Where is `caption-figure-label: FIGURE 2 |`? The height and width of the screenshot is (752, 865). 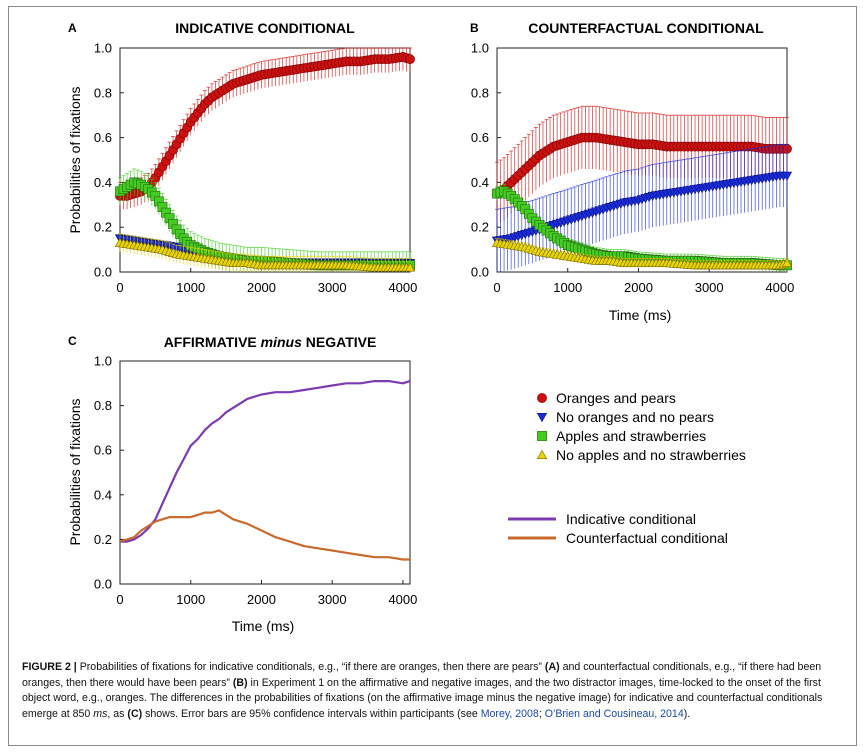
caption-figure-label: FIGURE 2 | is located at coordinates (49, 667).